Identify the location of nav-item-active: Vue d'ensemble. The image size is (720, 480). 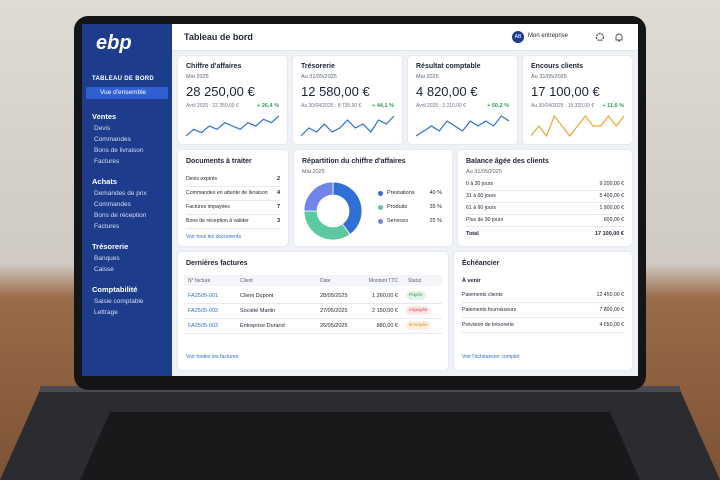
(127, 93).